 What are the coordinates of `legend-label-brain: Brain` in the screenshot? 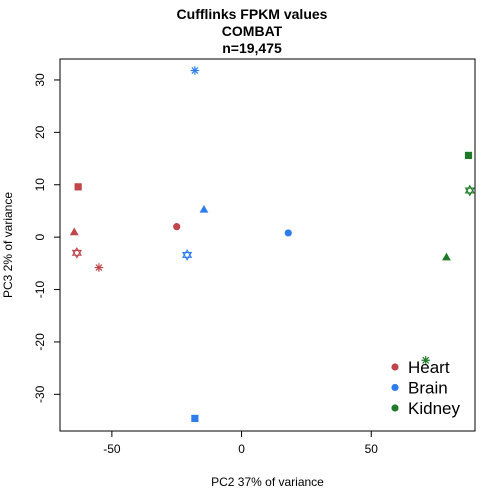 It's located at (428, 388).